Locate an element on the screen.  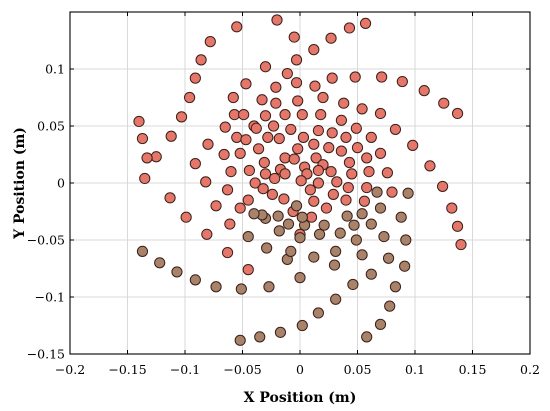
y-tick-label: −0.1 is located at coordinates (50, 297).